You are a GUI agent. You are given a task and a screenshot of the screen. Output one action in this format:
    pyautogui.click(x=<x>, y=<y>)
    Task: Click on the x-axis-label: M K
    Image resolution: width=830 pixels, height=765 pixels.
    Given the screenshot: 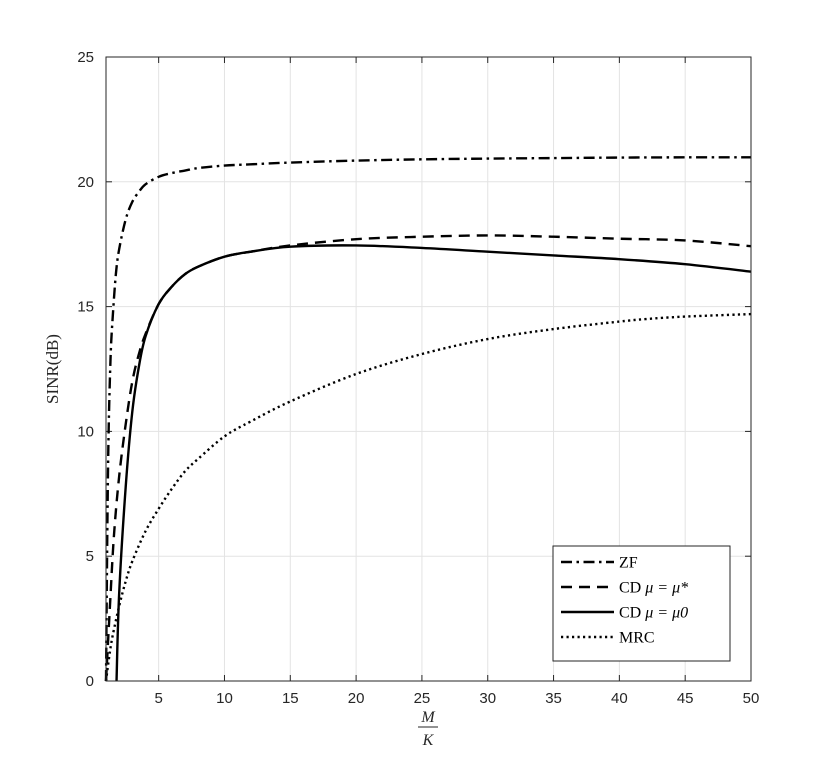 What is the action you would take?
    pyautogui.click(x=428, y=729)
    